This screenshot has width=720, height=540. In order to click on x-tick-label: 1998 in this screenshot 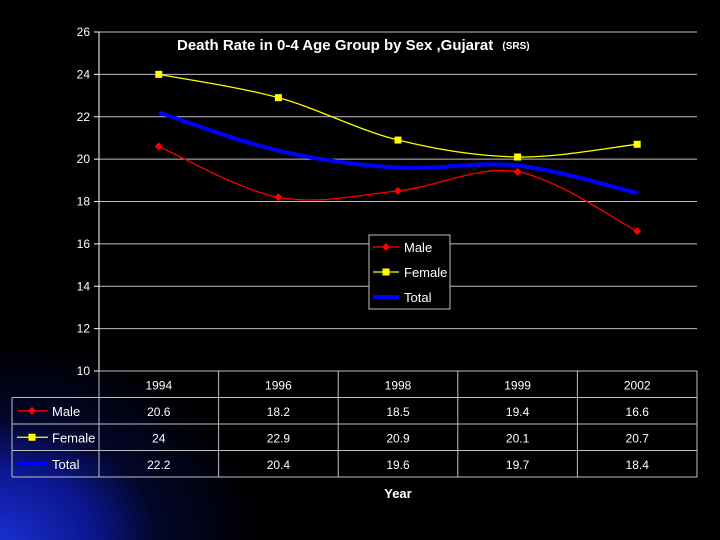, I will do `click(398, 385)`.